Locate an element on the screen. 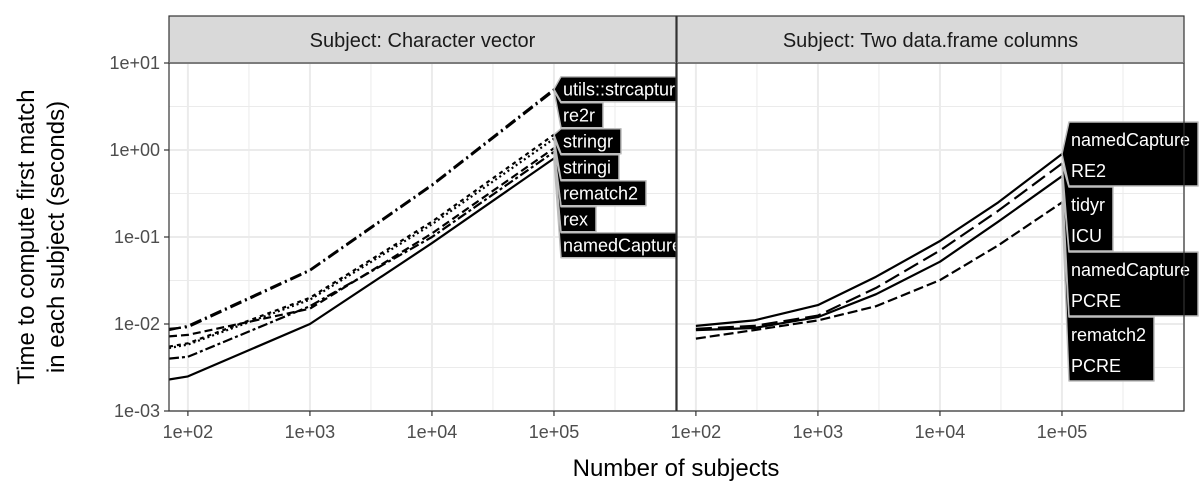  direct-label: utils::strcapture is located at coordinates (623, 89).